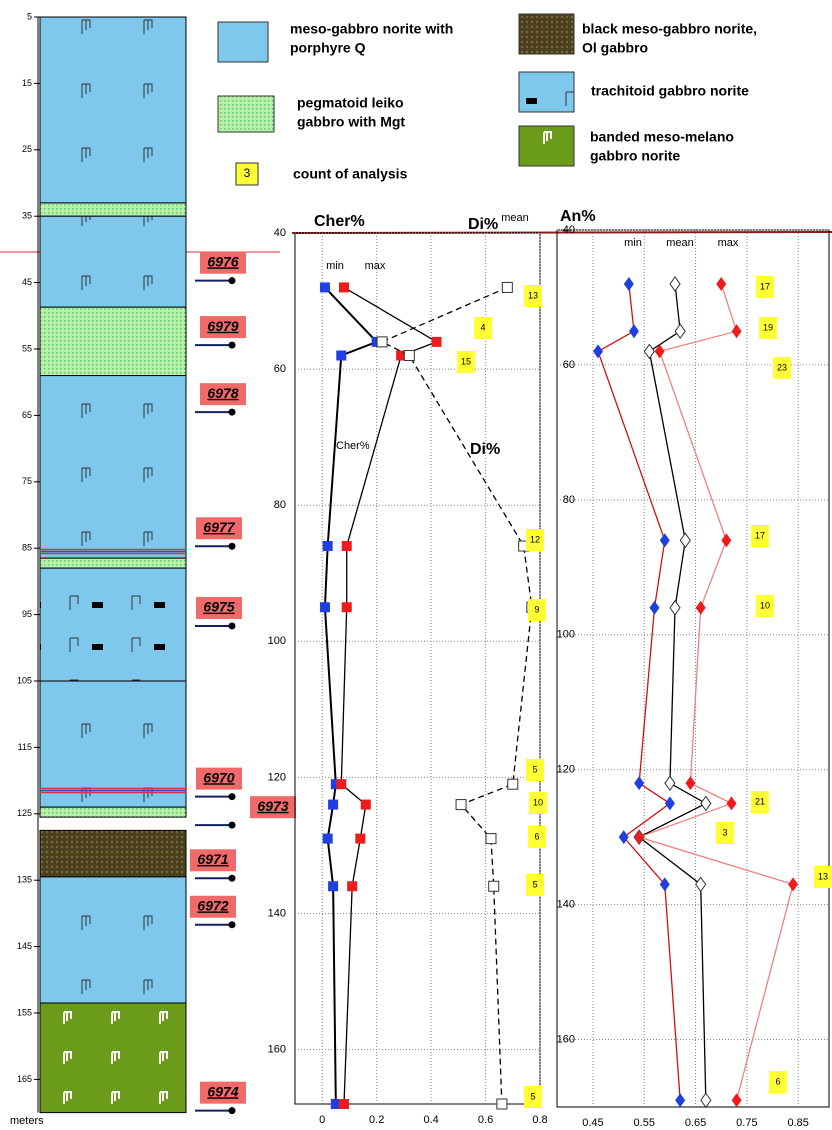 Image resolution: width=832 pixels, height=1130 pixels. What do you see at coordinates (350, 103) in the screenshot?
I see `legend-label: pegmatoid leiko` at bounding box center [350, 103].